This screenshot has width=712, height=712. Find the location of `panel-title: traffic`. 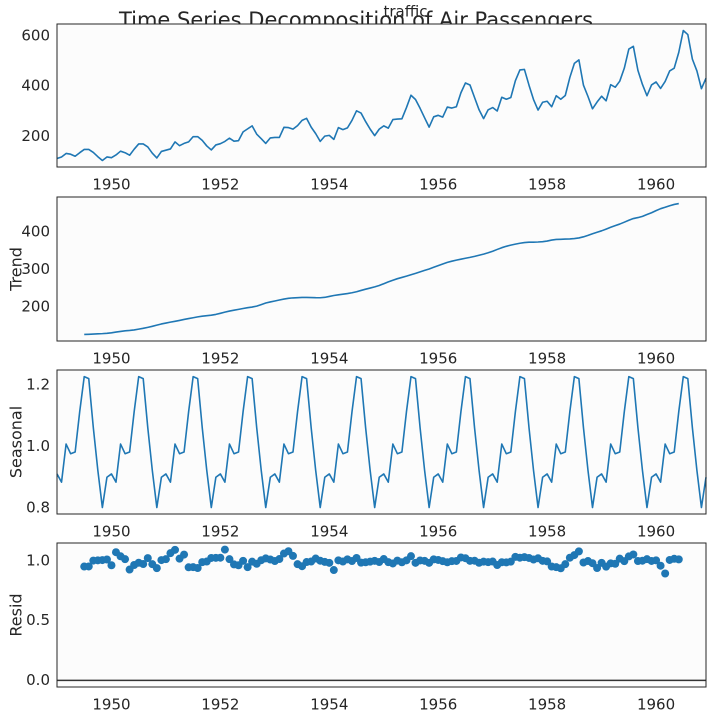

panel-title: traffic is located at coordinates (406, 12).